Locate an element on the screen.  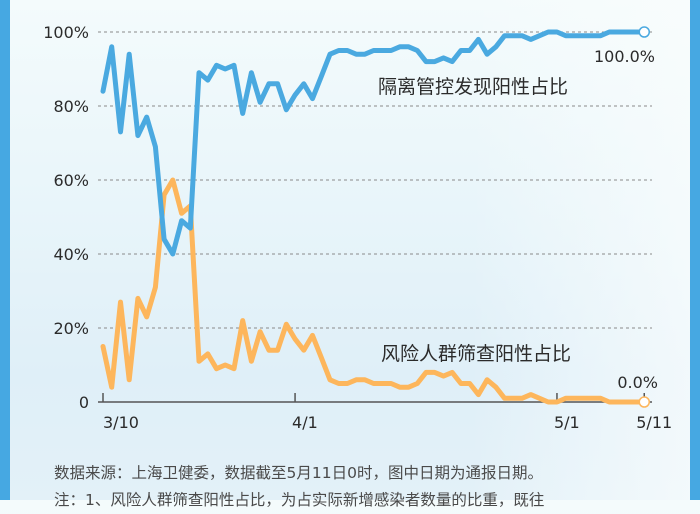
series-isolation-end-marker is located at coordinates (644, 32).